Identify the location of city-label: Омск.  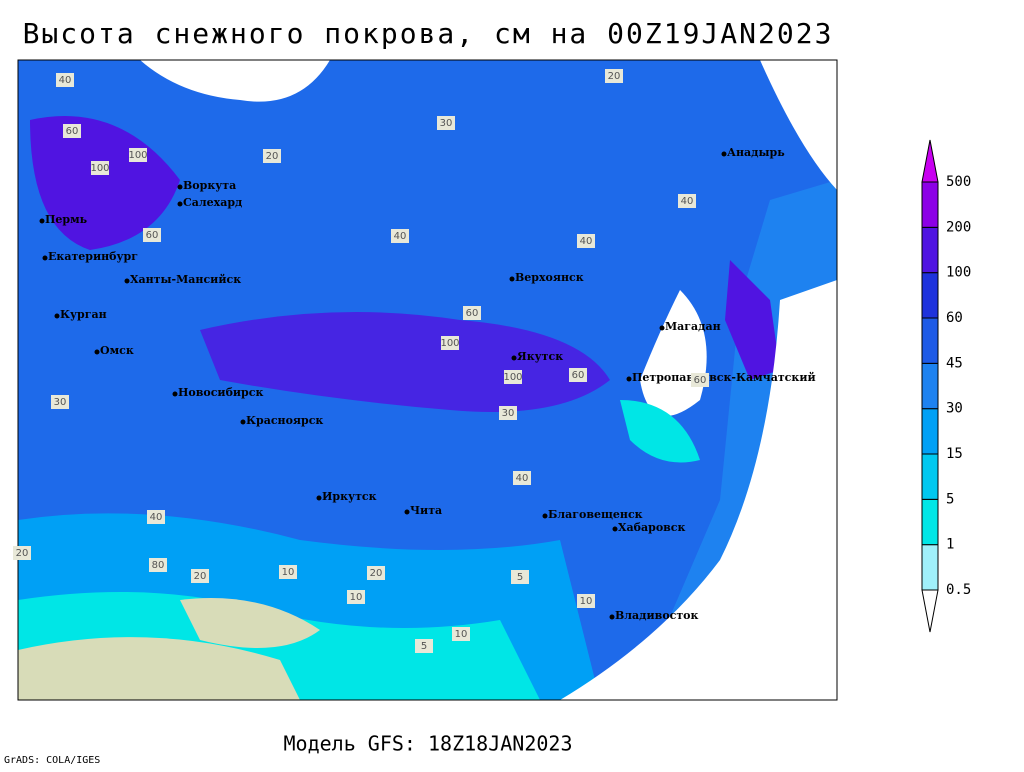
(117, 350).